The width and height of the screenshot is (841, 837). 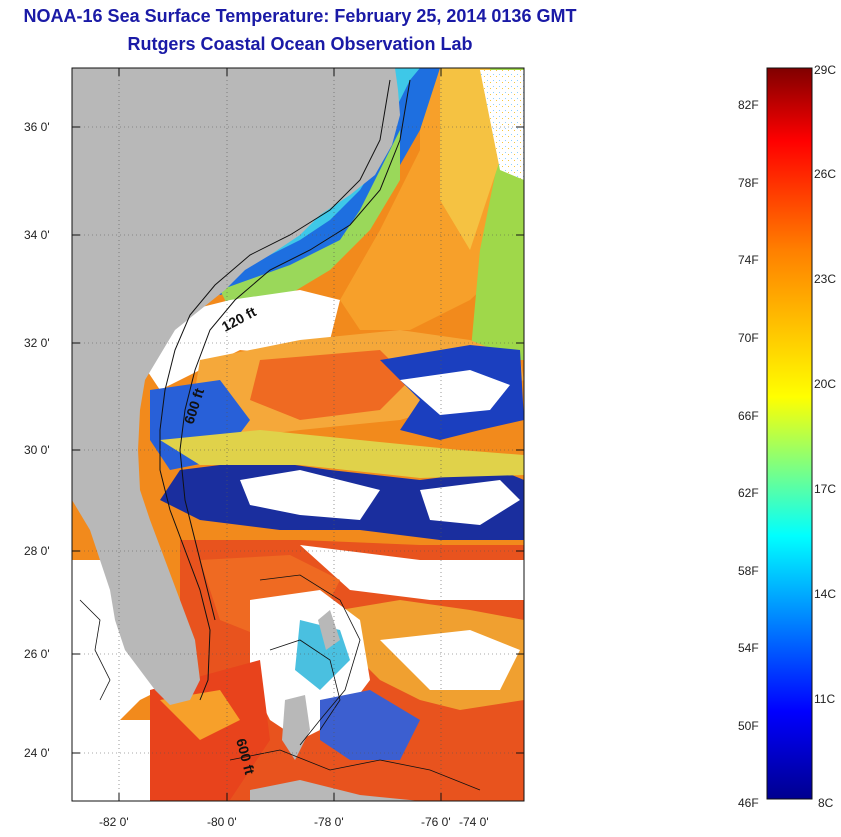 What do you see at coordinates (748, 803) in the screenshot?
I see `colorbar-f-46: 46F` at bounding box center [748, 803].